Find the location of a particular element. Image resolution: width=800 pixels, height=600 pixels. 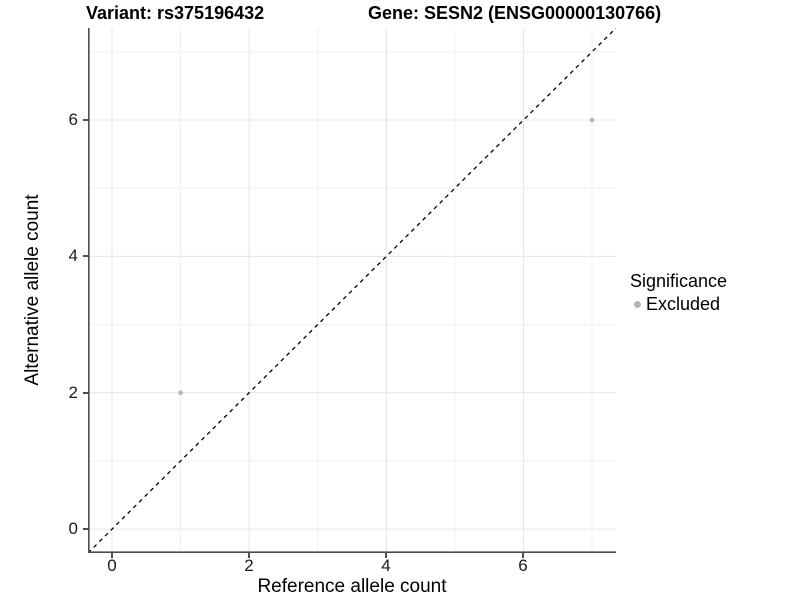

variant-title: Variant: rs375196432 is located at coordinates (175, 13).